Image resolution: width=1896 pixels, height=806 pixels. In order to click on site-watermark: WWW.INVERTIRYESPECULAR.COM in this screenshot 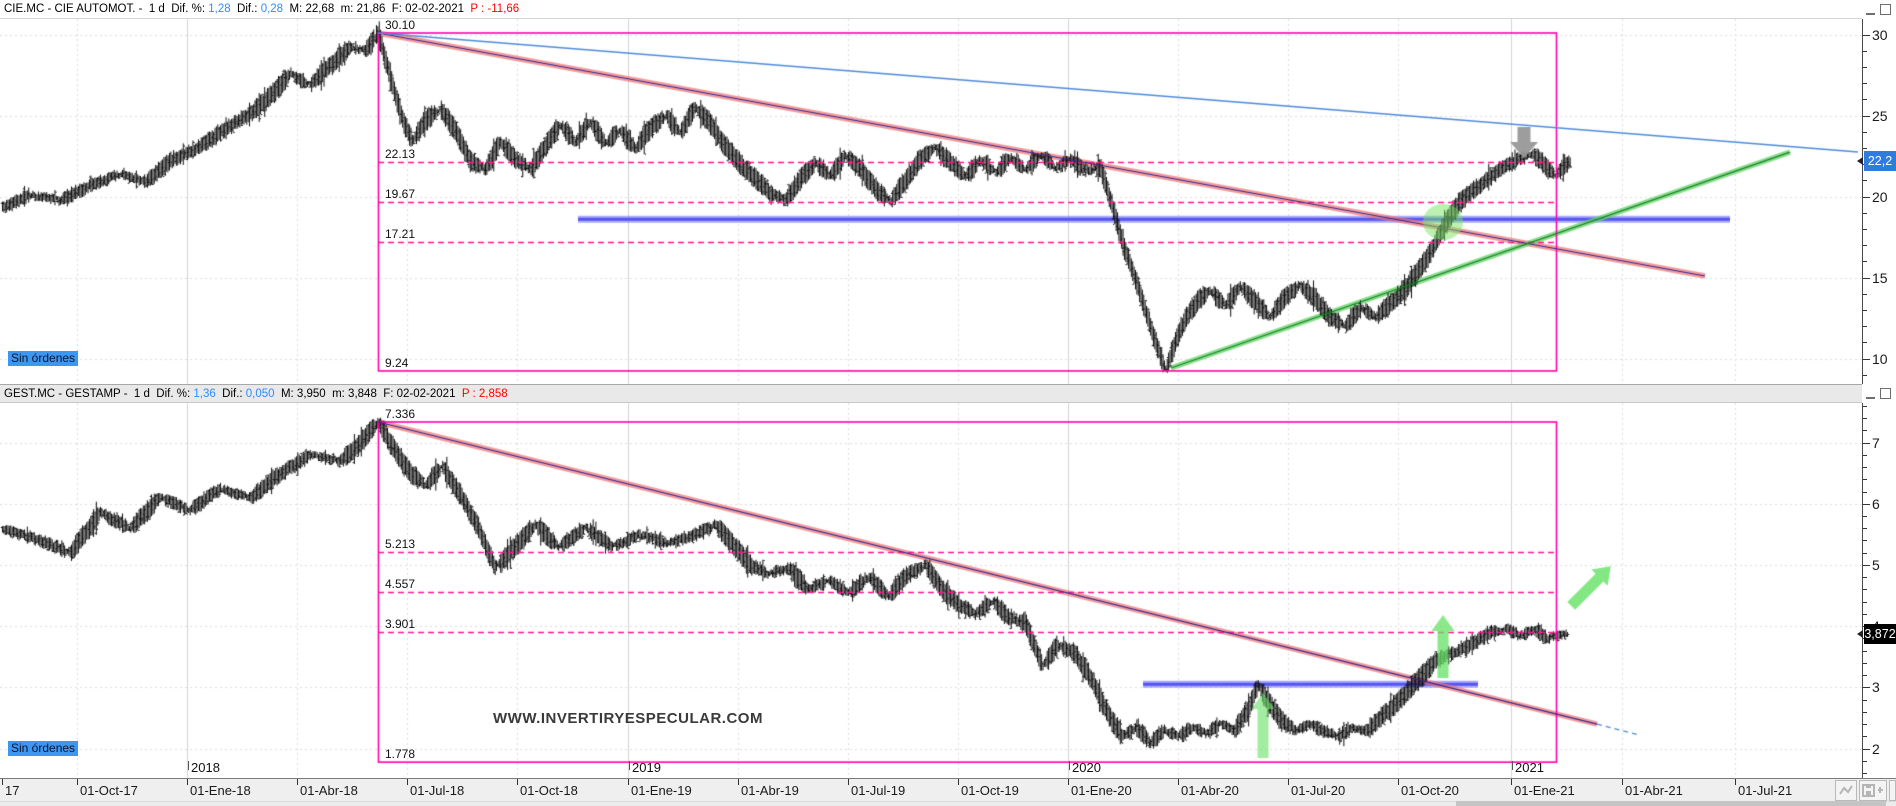, I will do `click(628, 718)`.